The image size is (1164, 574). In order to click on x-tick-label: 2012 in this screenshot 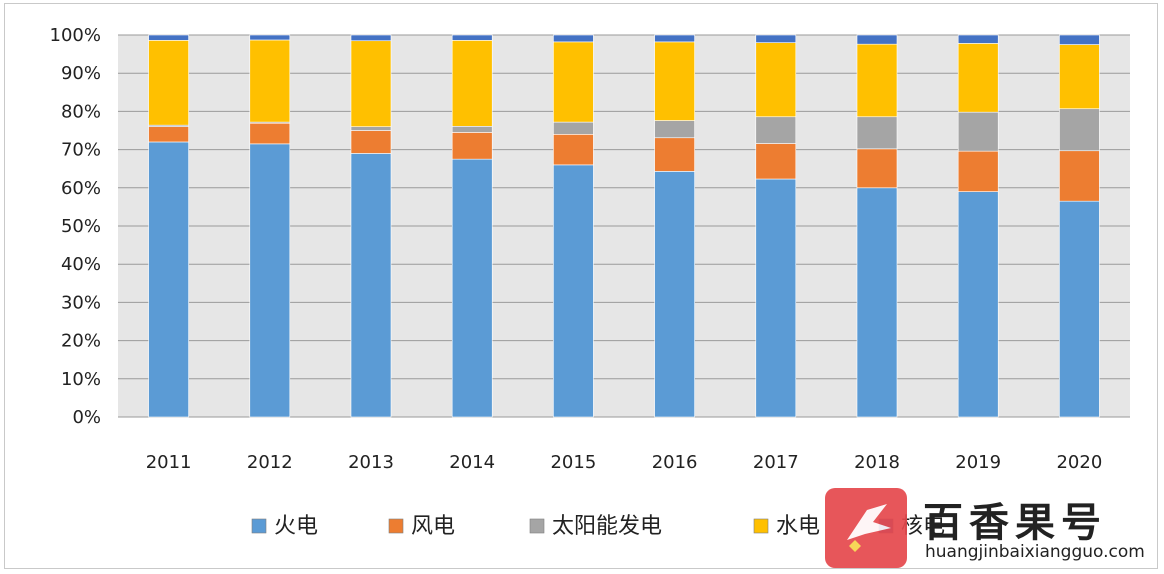, I will do `click(270, 462)`.